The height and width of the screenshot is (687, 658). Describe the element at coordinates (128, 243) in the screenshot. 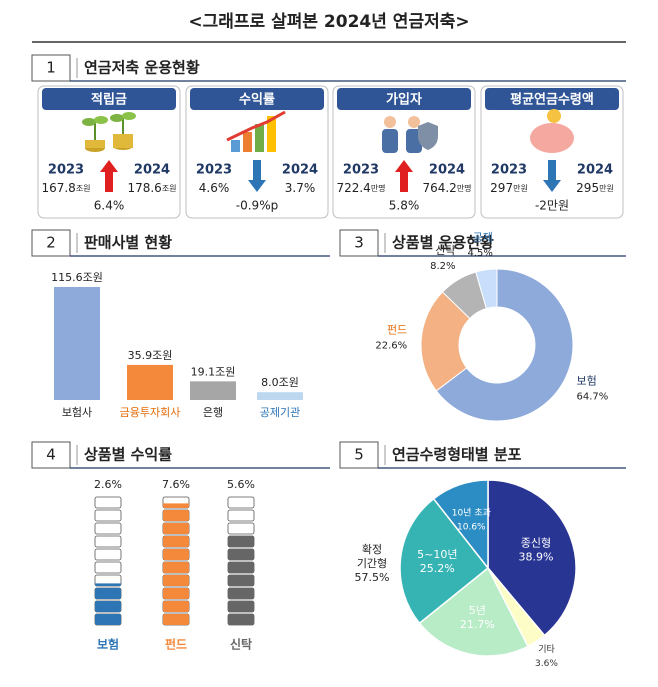

I see `section-title: 판매사별 현황` at that location.